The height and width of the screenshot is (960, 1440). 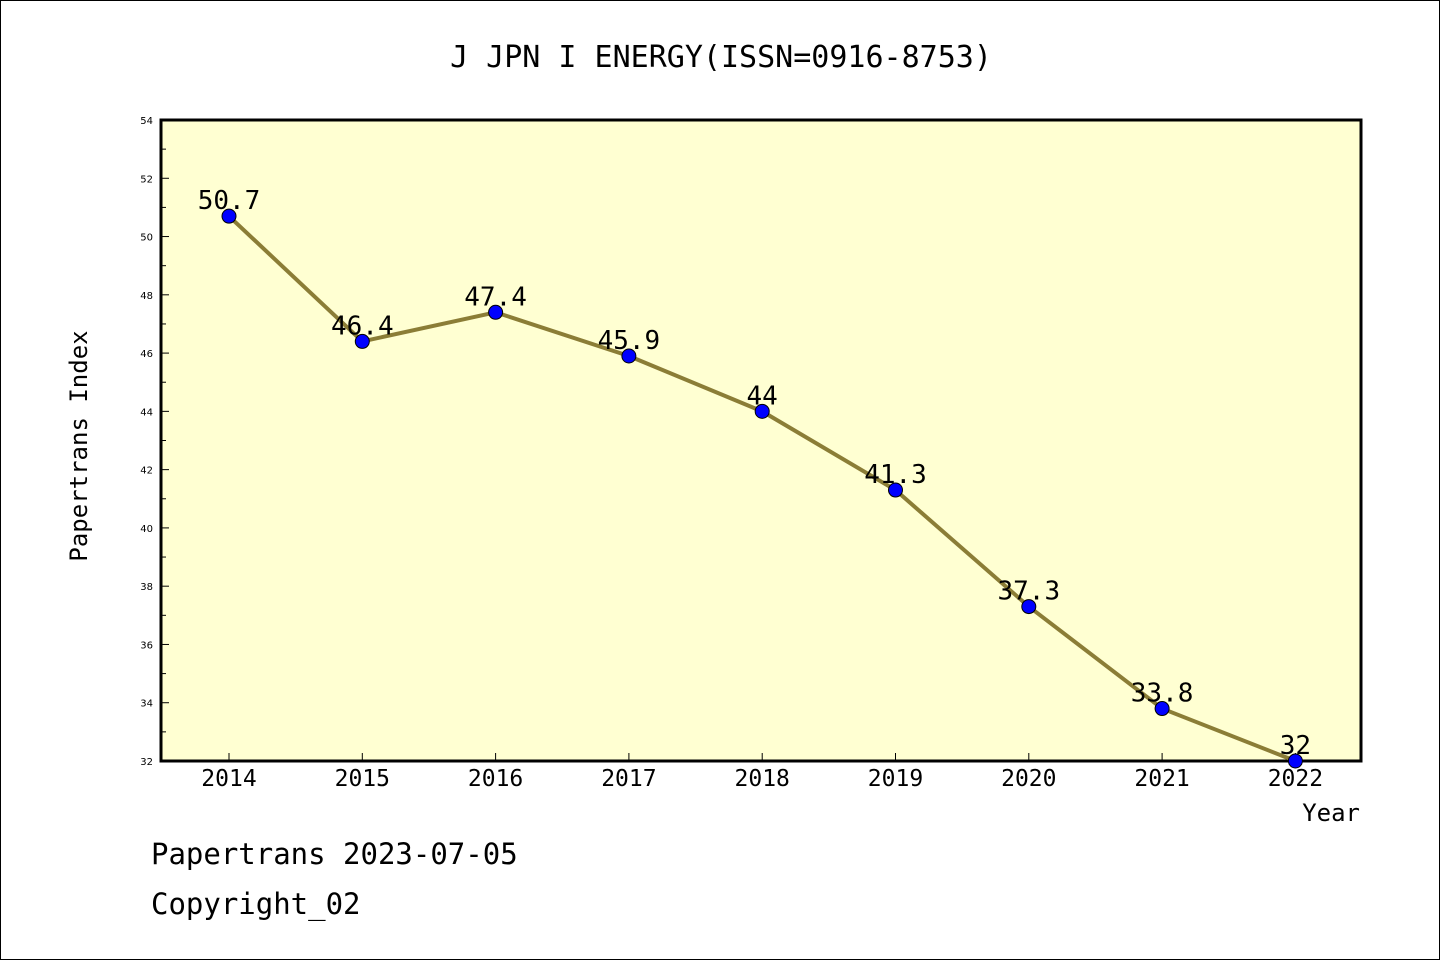 I want to click on x-tick-label: 2019, so click(x=895, y=779).